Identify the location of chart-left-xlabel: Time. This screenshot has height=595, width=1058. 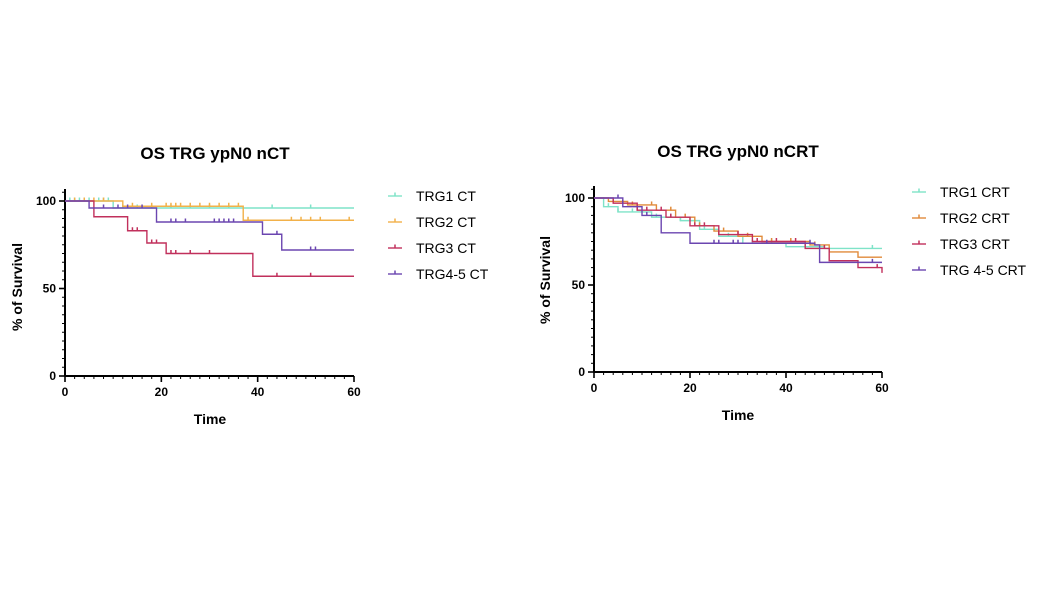
(210, 419).